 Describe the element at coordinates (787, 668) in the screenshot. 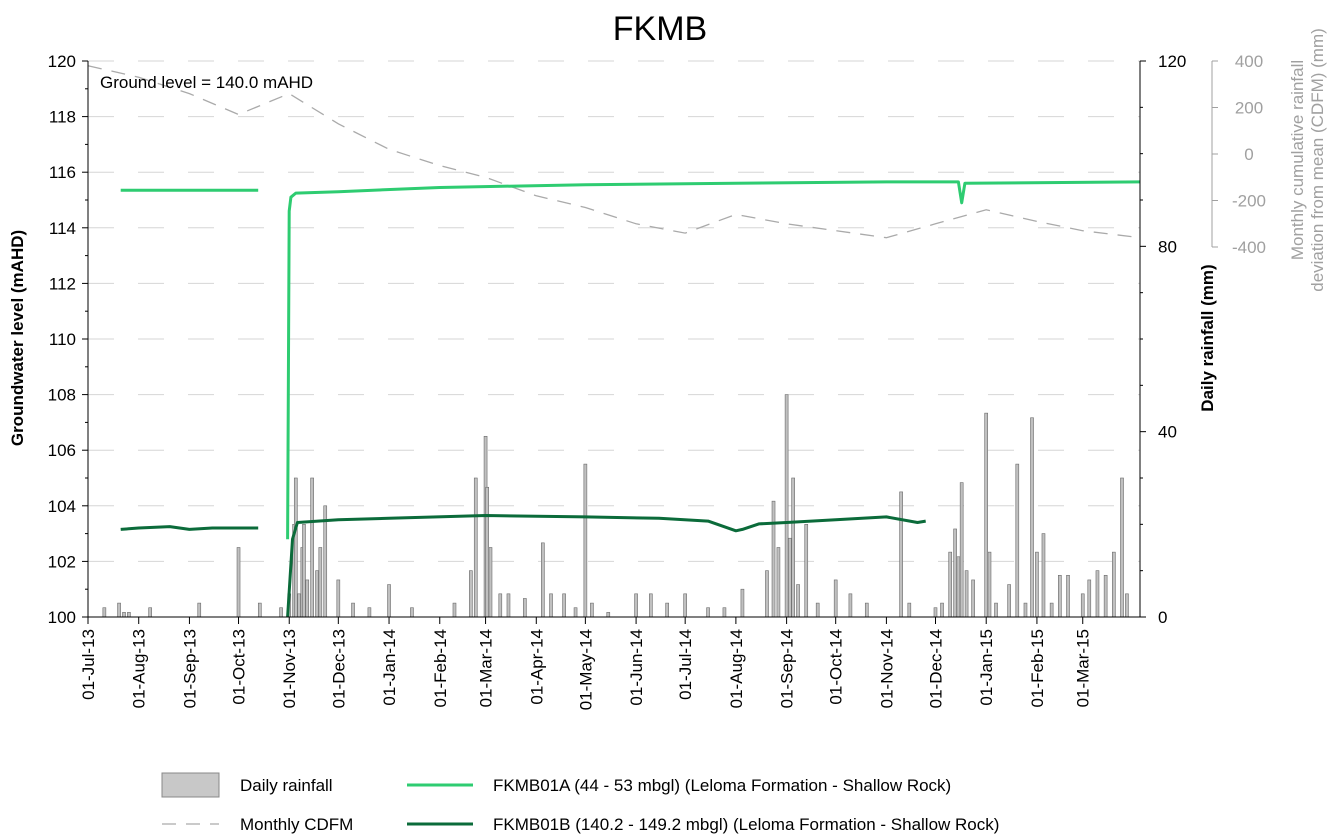

I see `x-tick-label: 01-Sep-14` at that location.